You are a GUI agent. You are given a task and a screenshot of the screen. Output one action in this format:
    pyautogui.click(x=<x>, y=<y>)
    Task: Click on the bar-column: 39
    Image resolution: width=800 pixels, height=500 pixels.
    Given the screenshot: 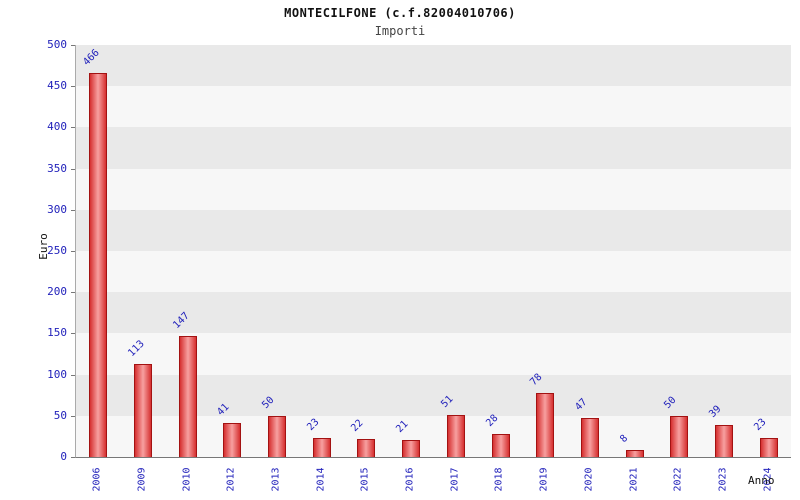 What is the action you would take?
    pyautogui.click(x=724, y=251)
    